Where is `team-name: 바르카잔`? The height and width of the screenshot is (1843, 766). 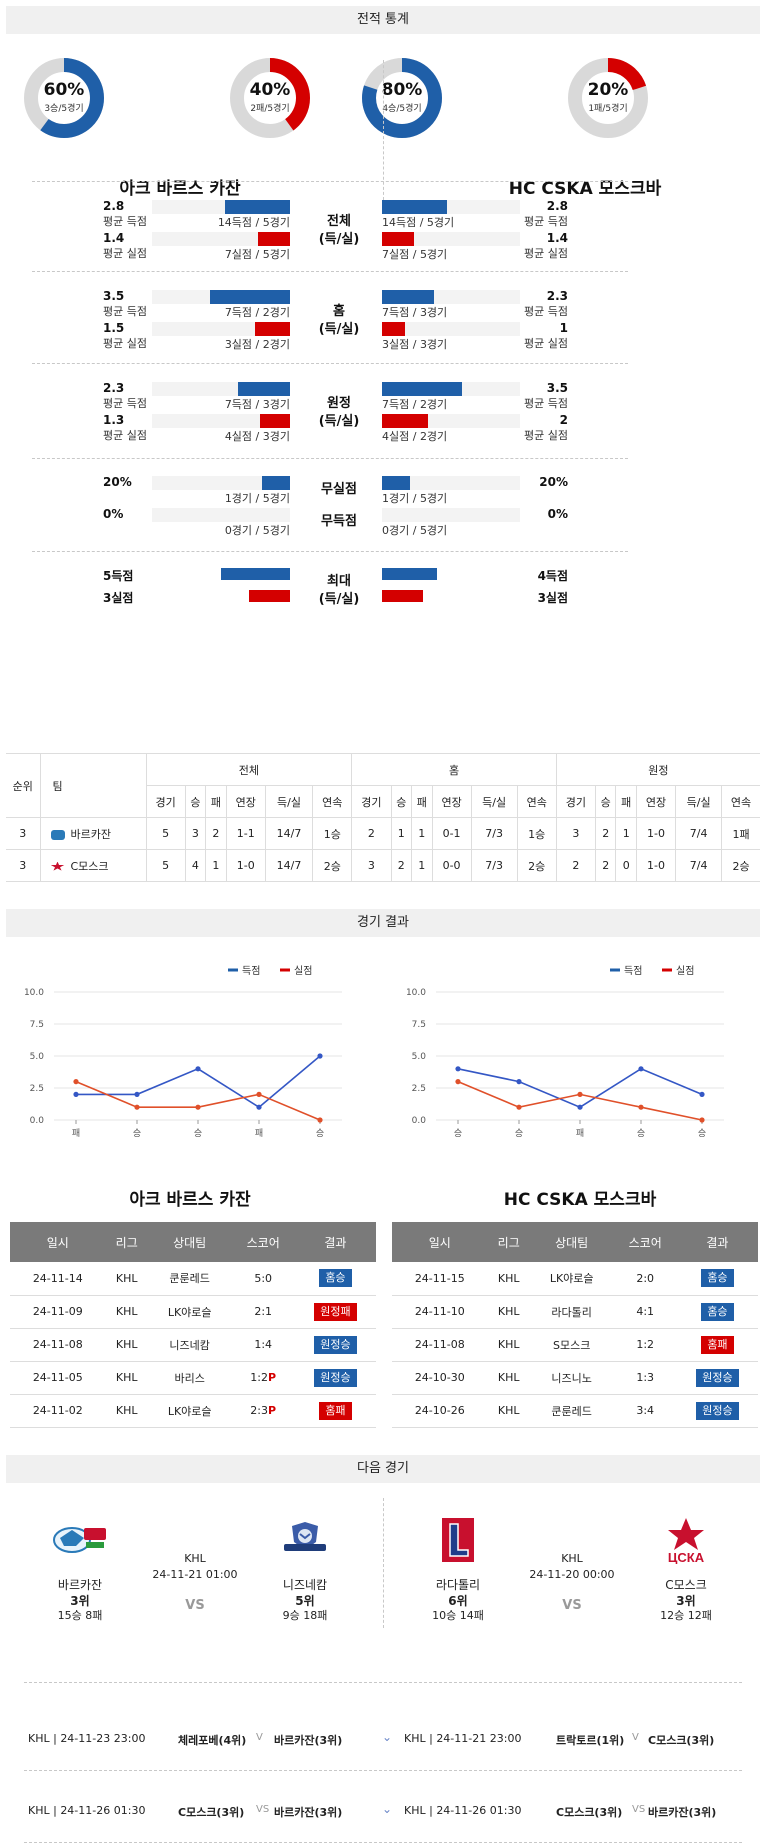 team-name: 바르카잔 is located at coordinates (90, 834).